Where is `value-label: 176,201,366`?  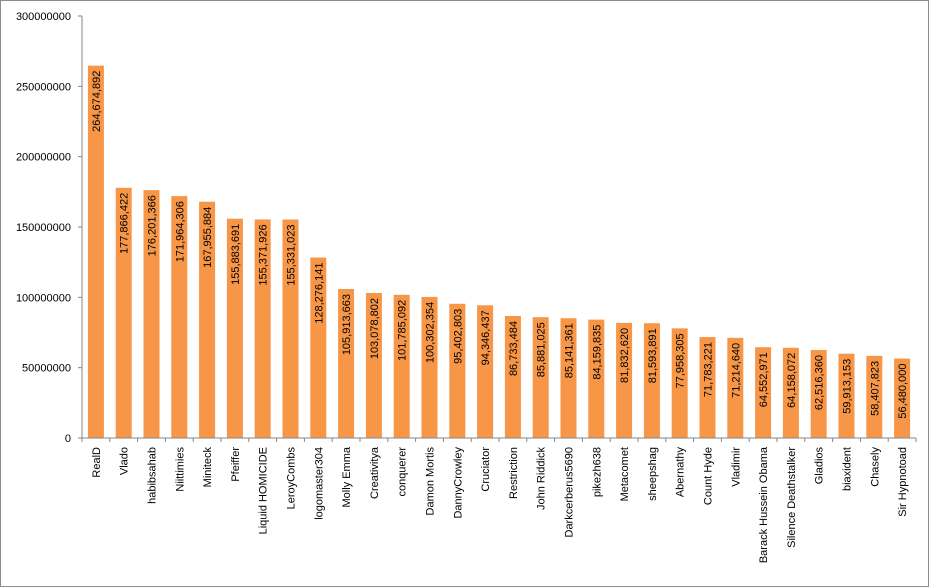
value-label: 176,201,366 is located at coordinates (153, 225).